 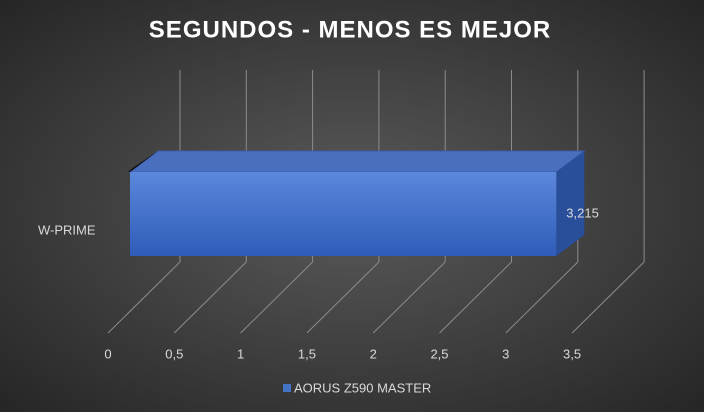 I want to click on category-label: W-PRIME, so click(x=67, y=229).